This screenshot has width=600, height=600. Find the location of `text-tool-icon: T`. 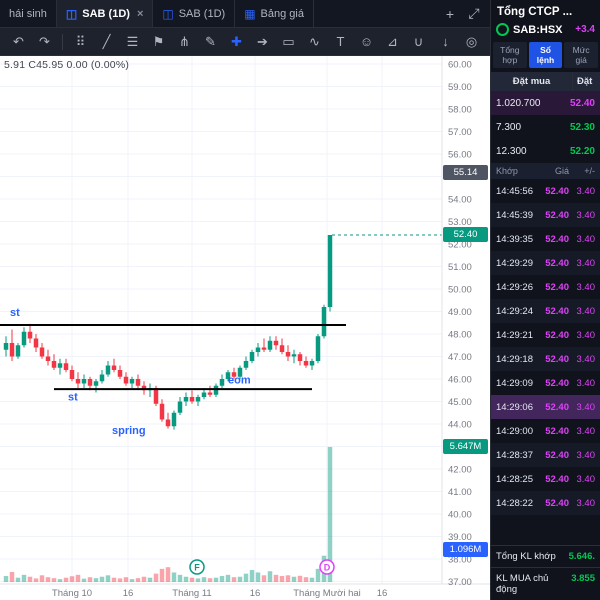

text-tool-icon: T is located at coordinates (340, 41).